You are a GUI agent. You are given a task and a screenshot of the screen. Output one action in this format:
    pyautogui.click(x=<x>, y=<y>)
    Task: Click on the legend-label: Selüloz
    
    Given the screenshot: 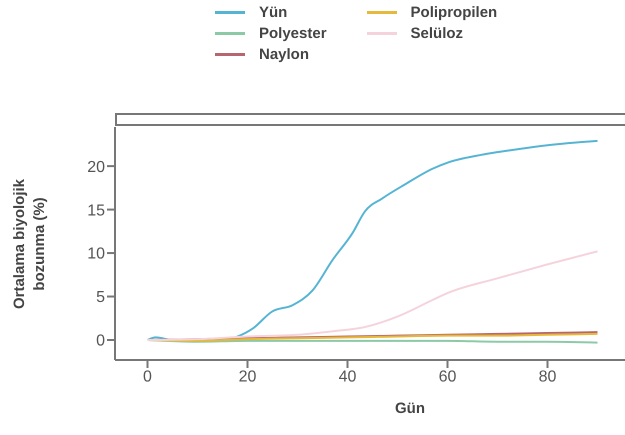 What is the action you would take?
    pyautogui.click(x=437, y=33)
    